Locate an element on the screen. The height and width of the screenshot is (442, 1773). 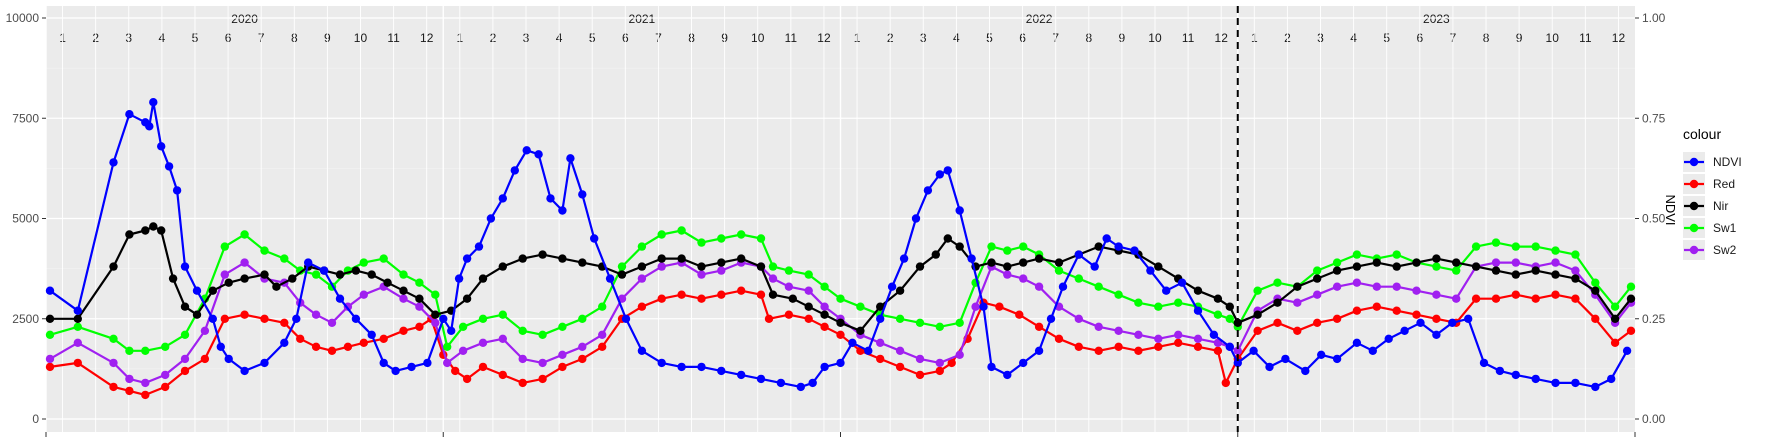
legend-label: Red is located at coordinates (1724, 184).